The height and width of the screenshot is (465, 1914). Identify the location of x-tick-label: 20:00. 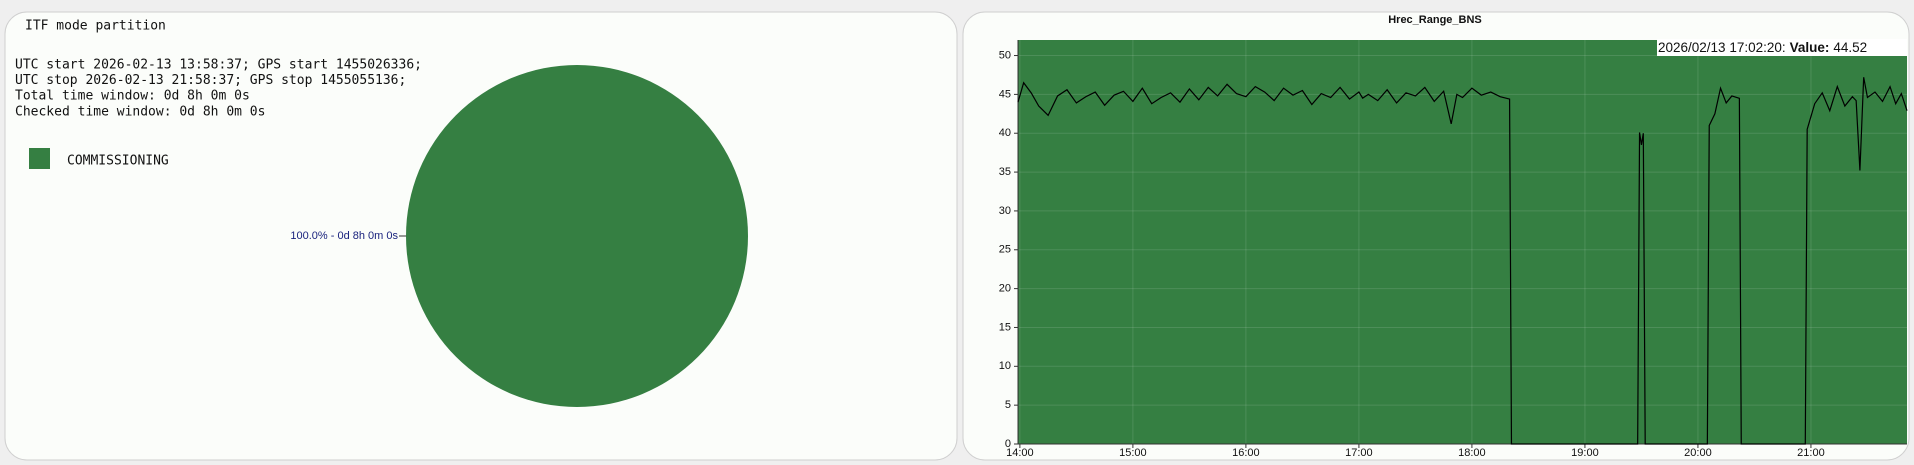
(1698, 453).